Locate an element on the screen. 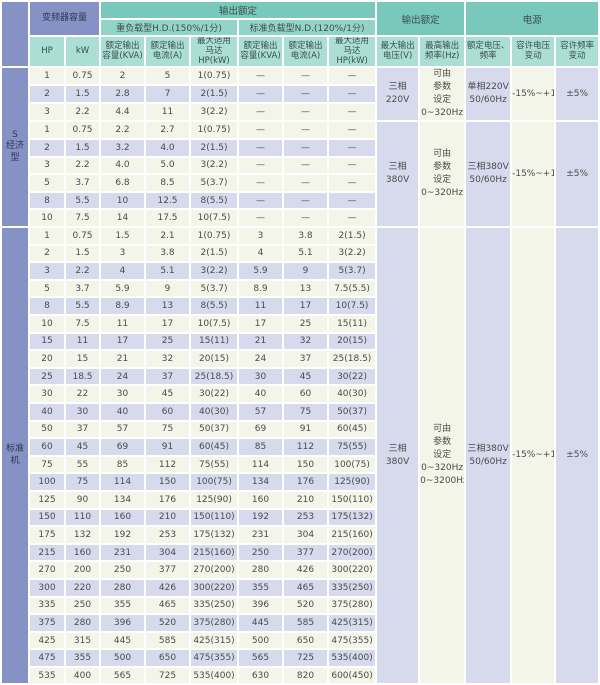 This screenshot has height=685, width=600. cell-nd-amp: 150 is located at coordinates (306, 464).